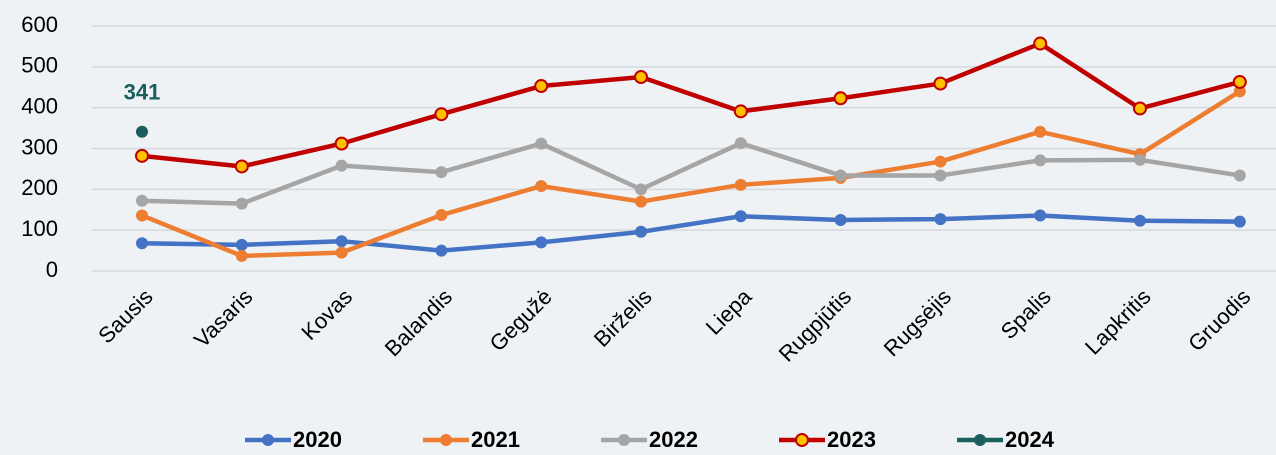 This screenshot has width=1276, height=455. I want to click on x-tick-label: Spalis, so click(1026, 314).